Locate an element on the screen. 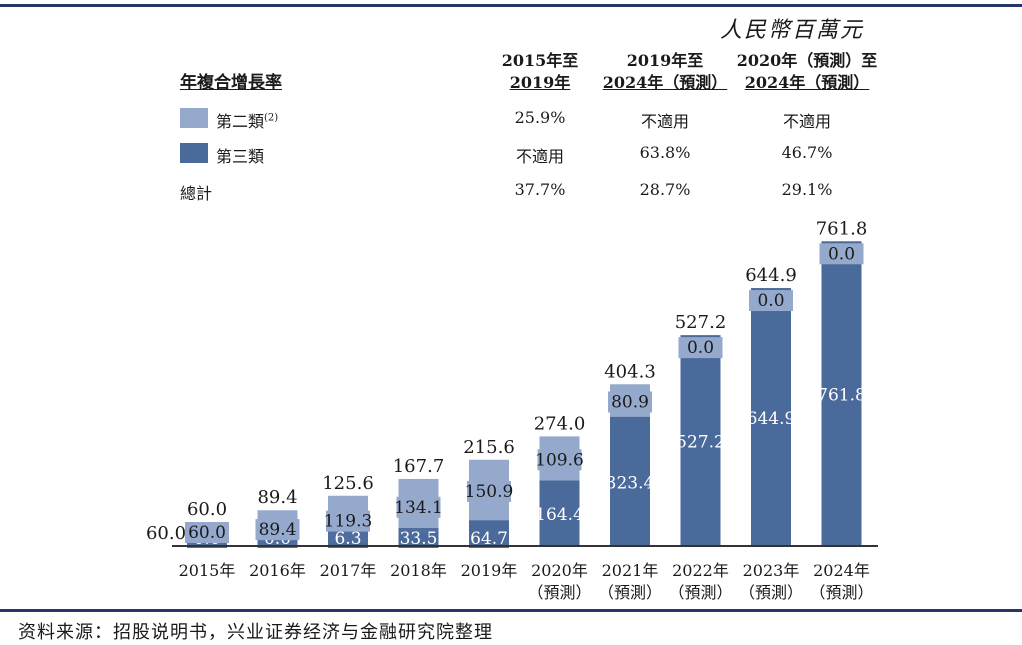 This screenshot has width=1022, height=645. label-class2-4: 150.9 is located at coordinates (489, 492).